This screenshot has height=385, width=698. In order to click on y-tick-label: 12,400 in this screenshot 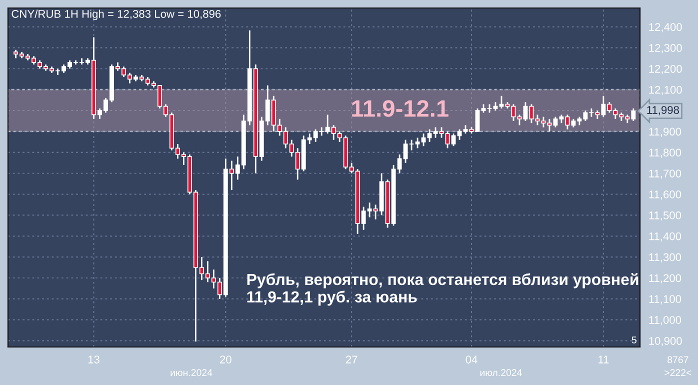, I will do `click(665, 27)`.